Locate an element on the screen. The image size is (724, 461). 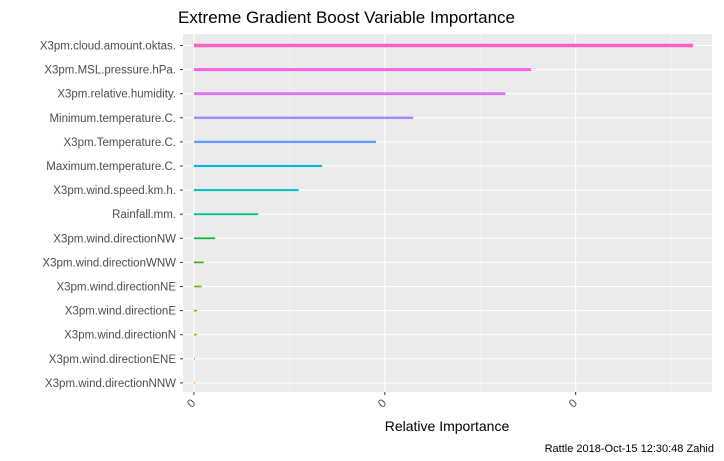
y-tick-label: Maximum.temperature.C. is located at coordinates (111, 167).